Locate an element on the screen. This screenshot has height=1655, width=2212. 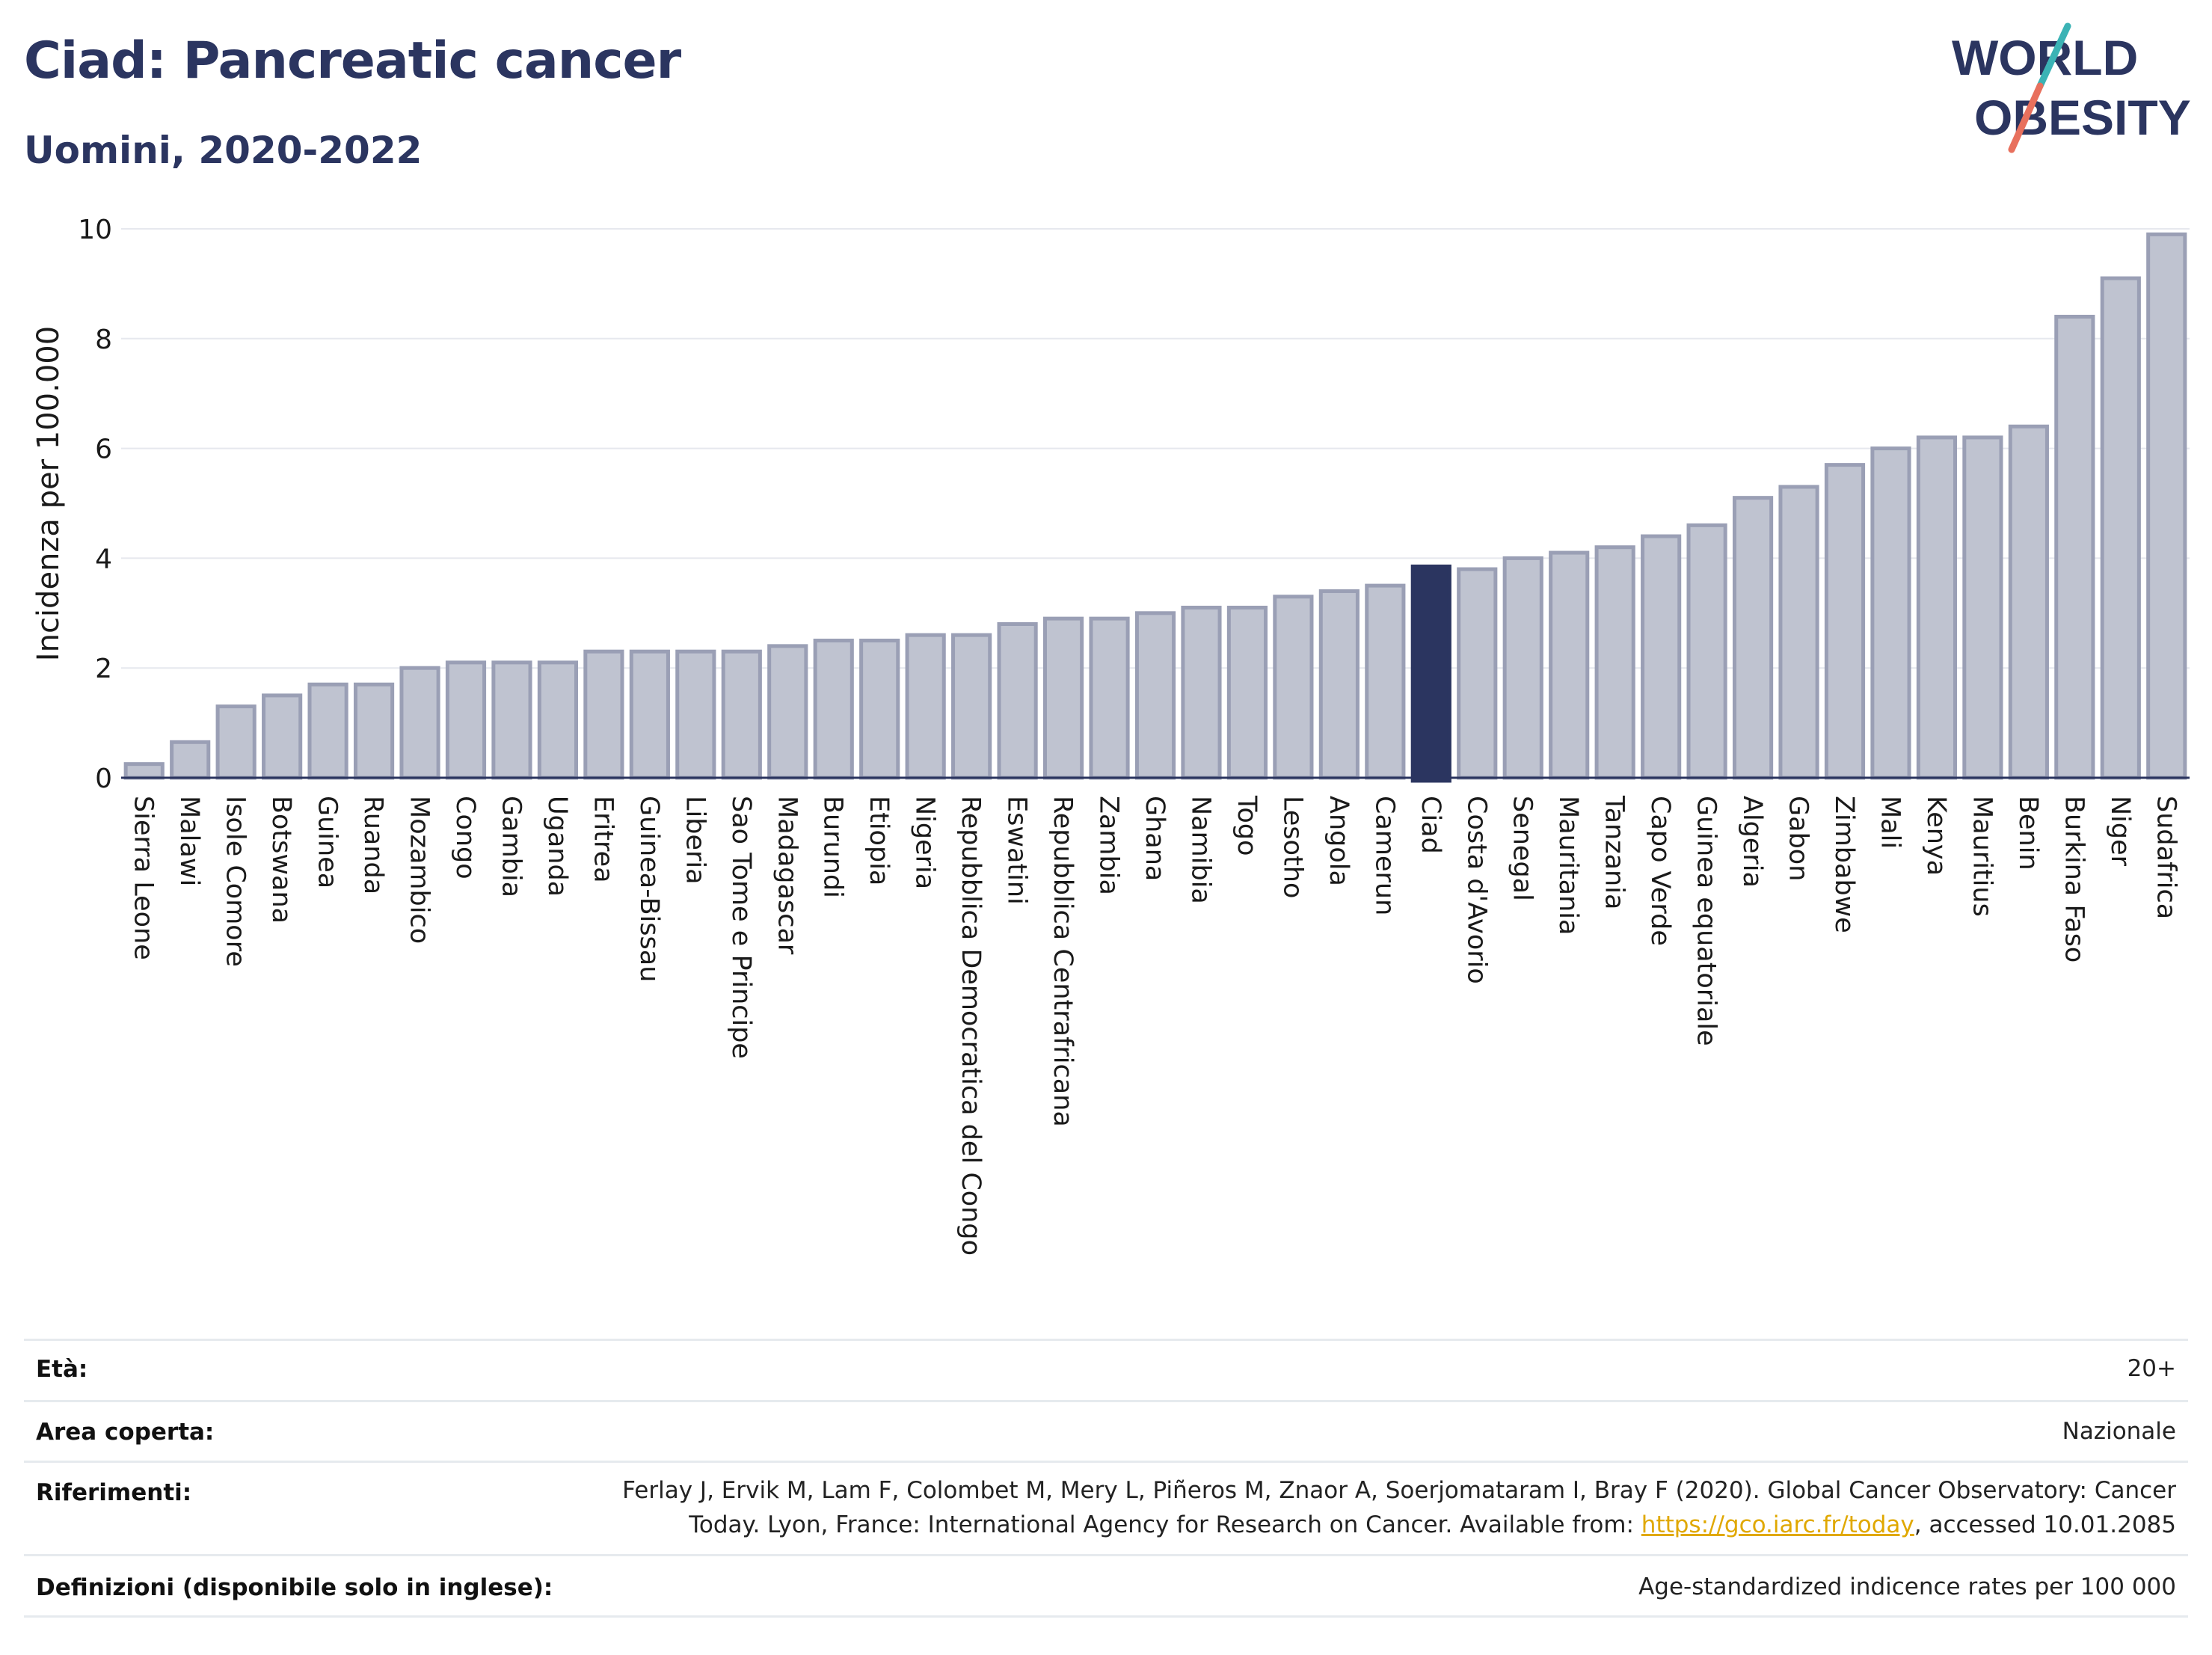
x-tick-label: Ghana is located at coordinates (1155, 838).